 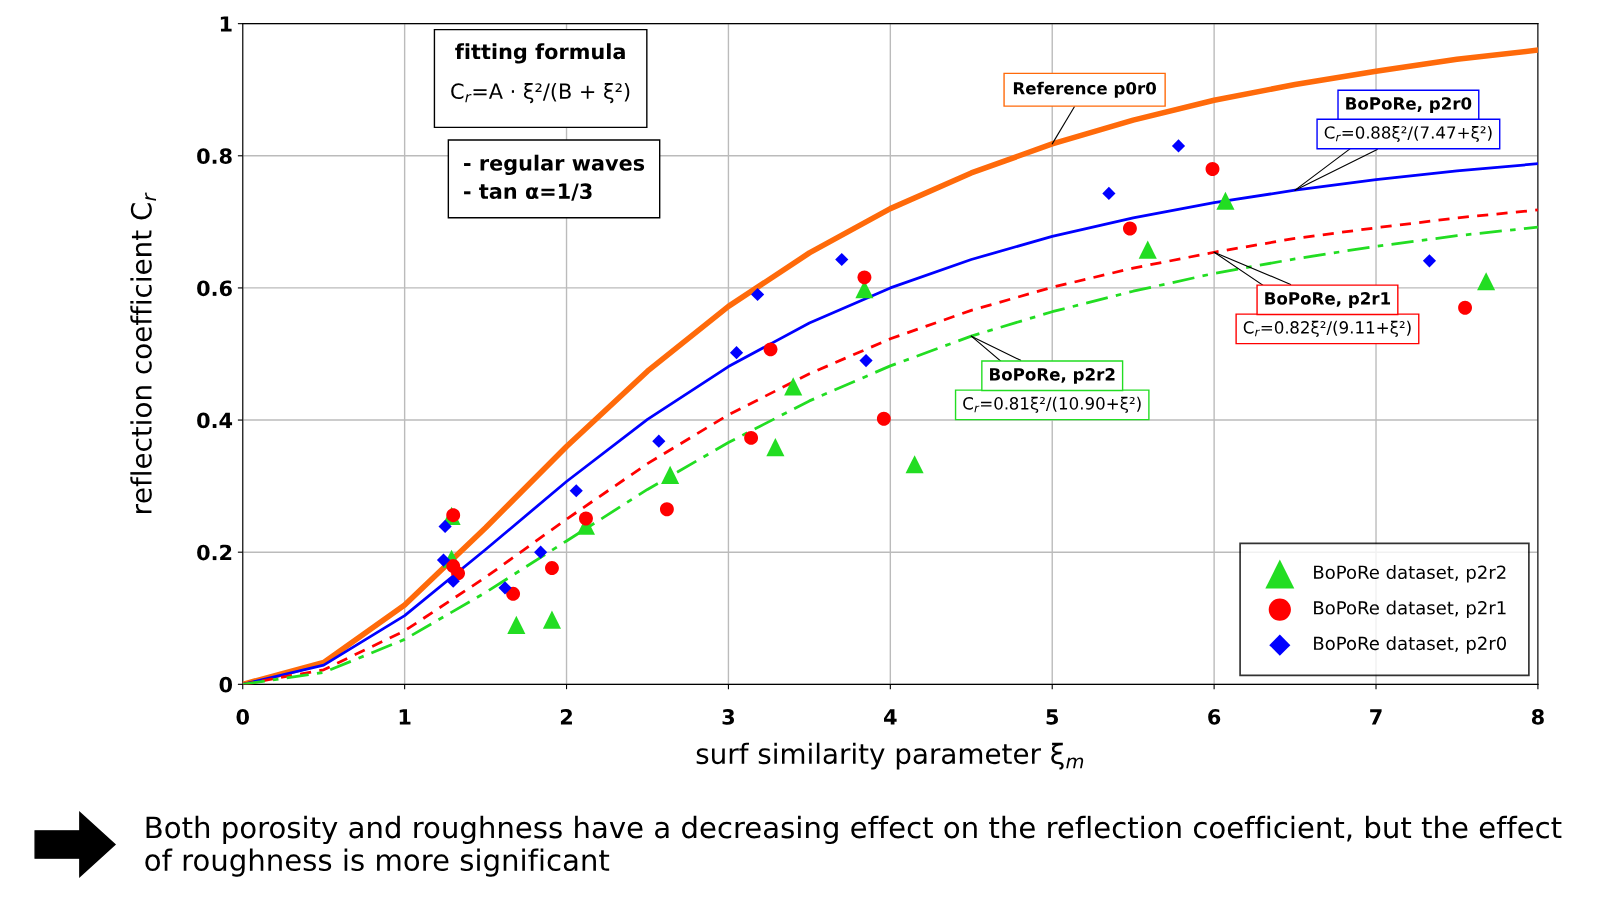 What do you see at coordinates (1327, 328) in the screenshot?
I see `annotation: C$_{r}$=0.82ξ²/(9.11+ξ²)` at bounding box center [1327, 328].